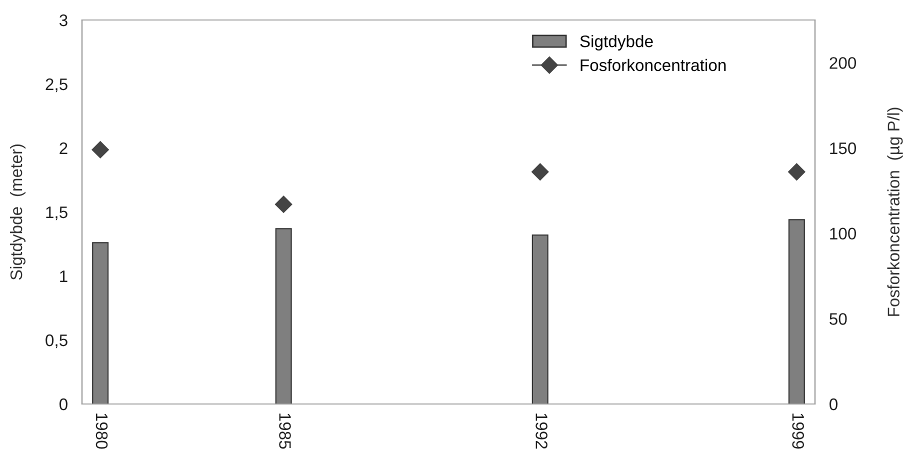 The width and height of the screenshot is (922, 464). Describe the element at coordinates (63, 20) in the screenshot. I see `y-tick-label: 3` at that location.